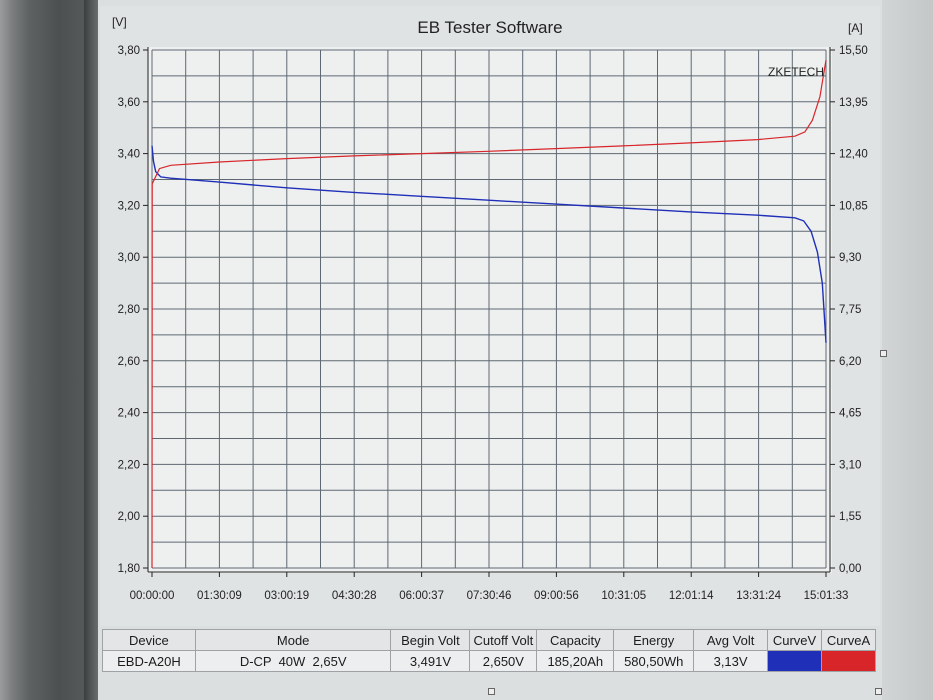  I want to click on left-tick-label: 3,20, so click(129, 206).